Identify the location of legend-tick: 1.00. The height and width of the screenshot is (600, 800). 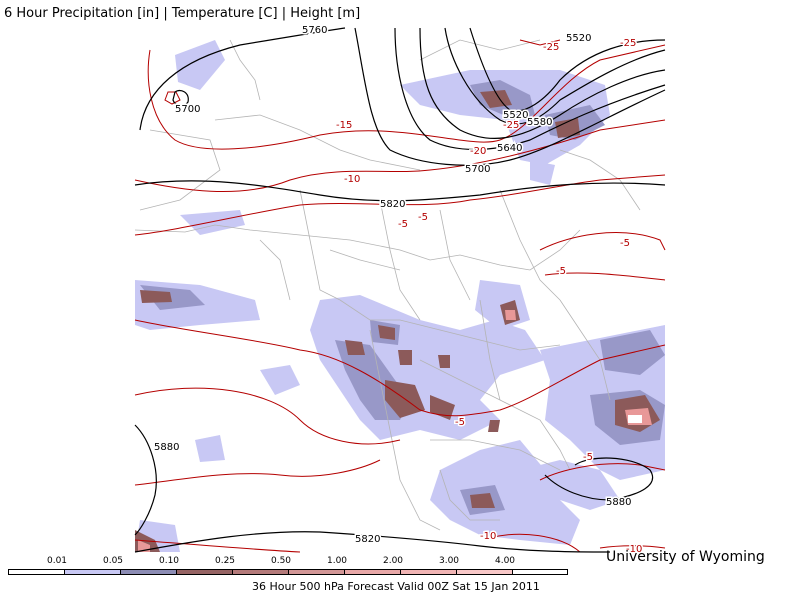
(337, 561).